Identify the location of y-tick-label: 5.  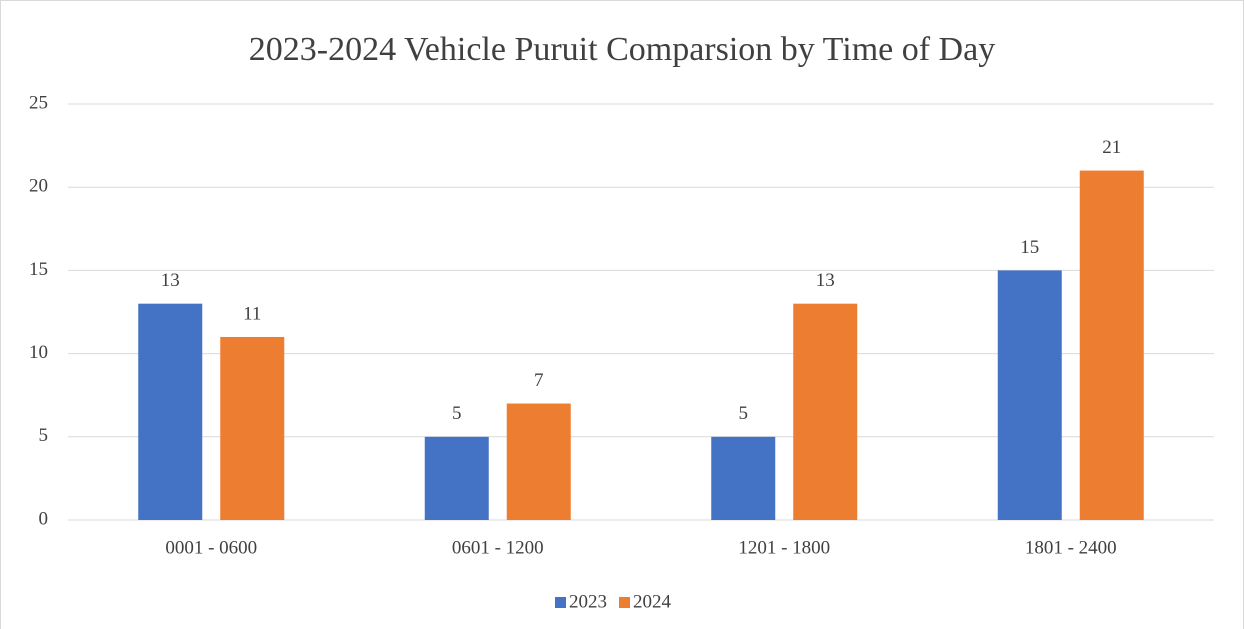
(44, 435).